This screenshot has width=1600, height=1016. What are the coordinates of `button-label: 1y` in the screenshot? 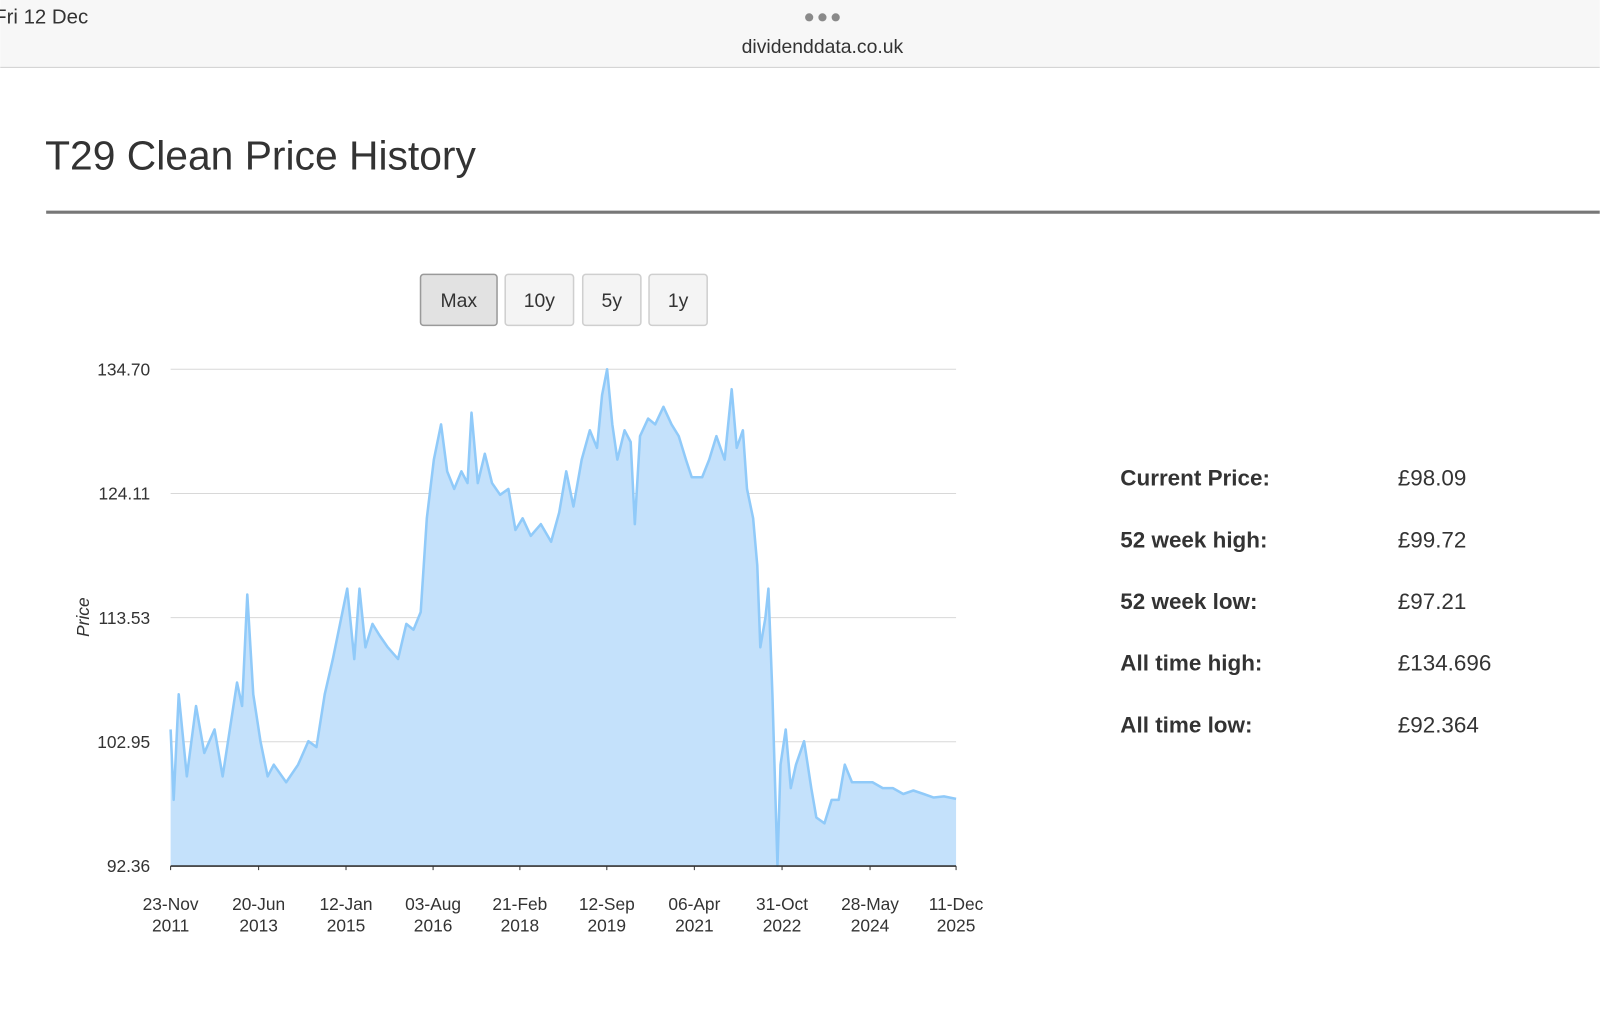 It's located at (678, 301).